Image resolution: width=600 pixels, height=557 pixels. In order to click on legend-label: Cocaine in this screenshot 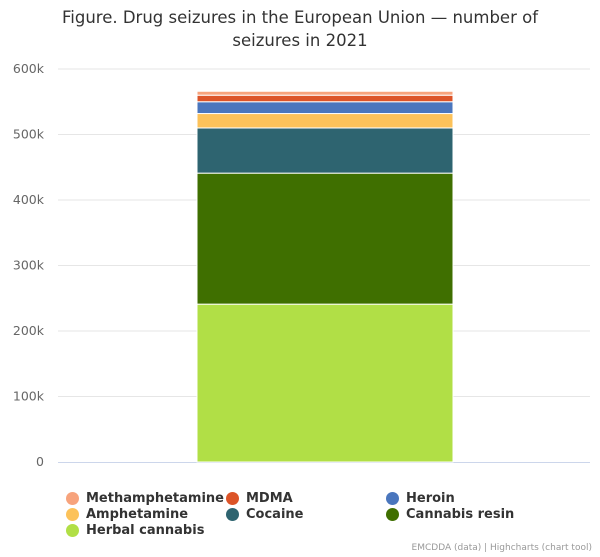, I will do `click(275, 514)`.